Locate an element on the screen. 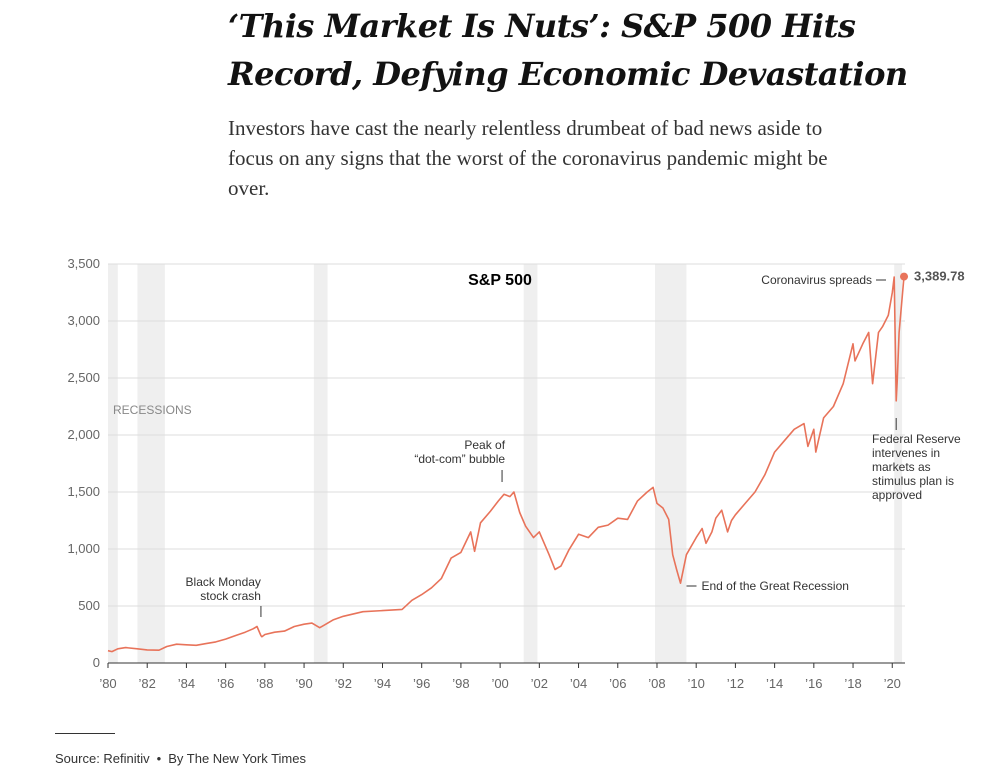 The height and width of the screenshot is (774, 1007). annotation-federal-reserve: approved is located at coordinates (897, 495).